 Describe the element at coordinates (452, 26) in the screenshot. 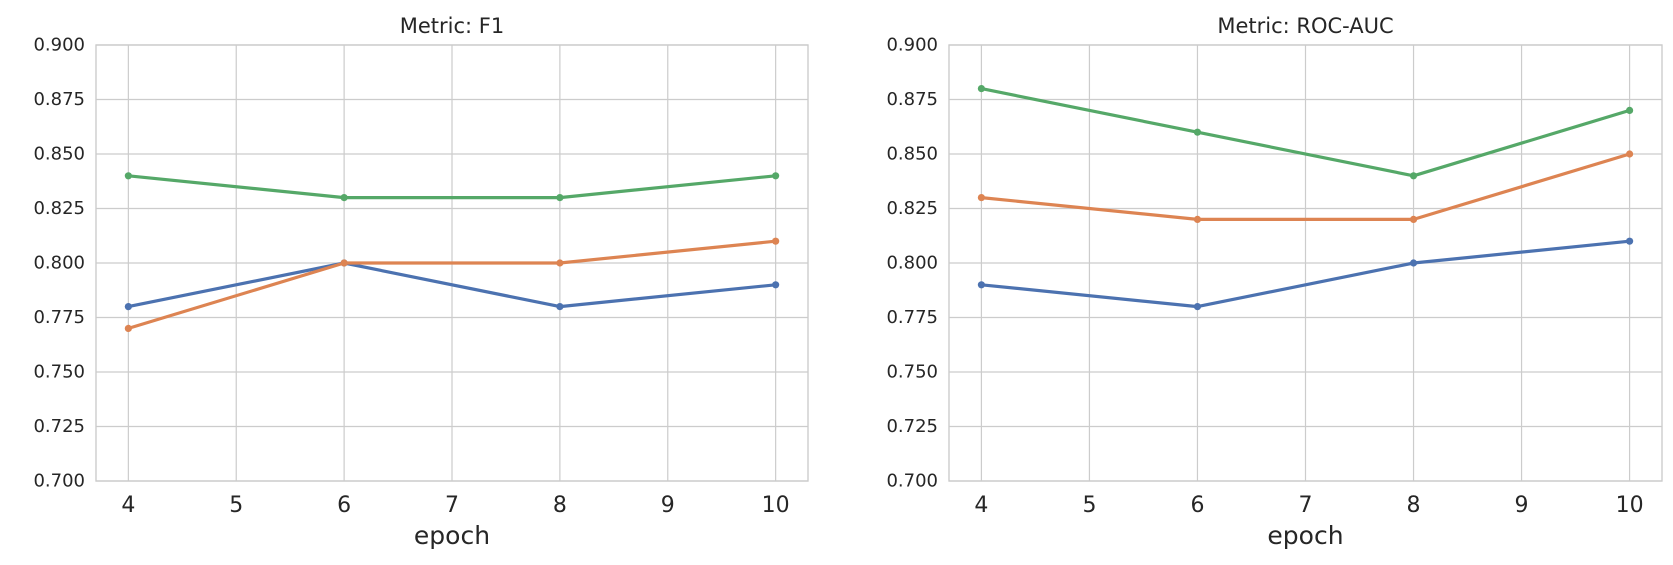

I see `chart-title-f1: Metric: F1` at that location.